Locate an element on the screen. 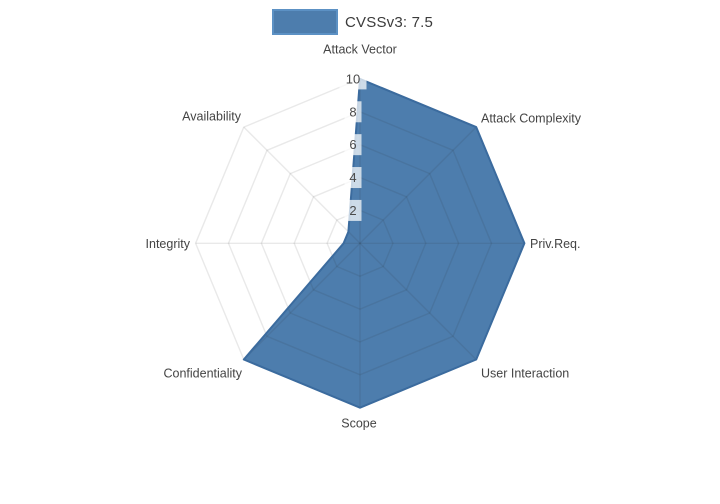 This screenshot has height=504, width=720. axis-label-availability: Availability is located at coordinates (212, 117).